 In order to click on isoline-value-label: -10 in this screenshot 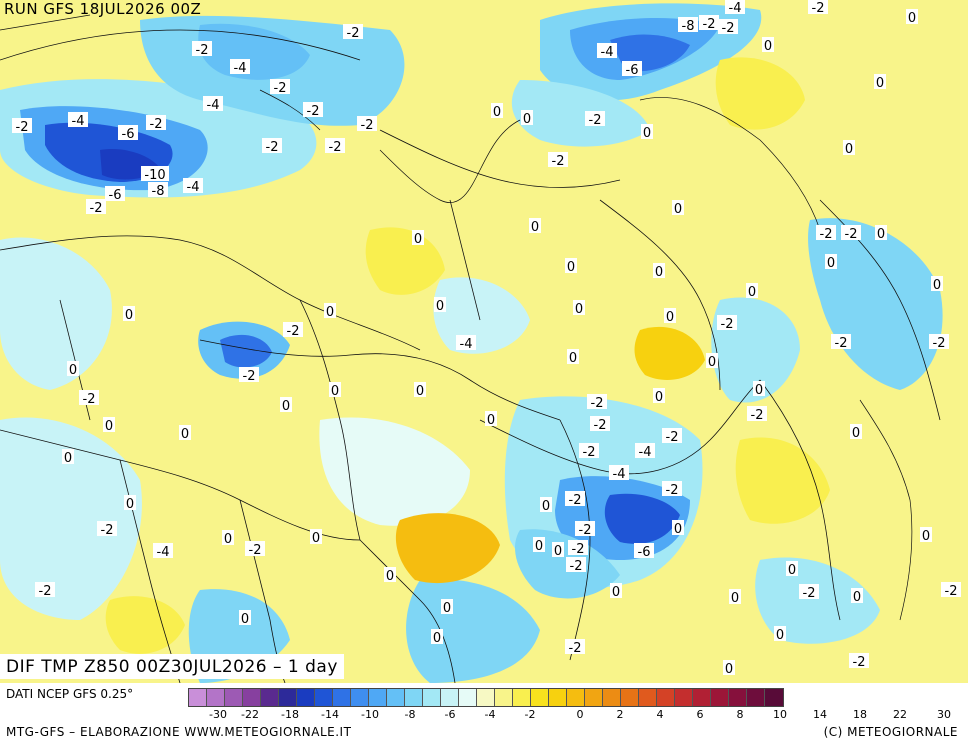, I will do `click(155, 174)`.